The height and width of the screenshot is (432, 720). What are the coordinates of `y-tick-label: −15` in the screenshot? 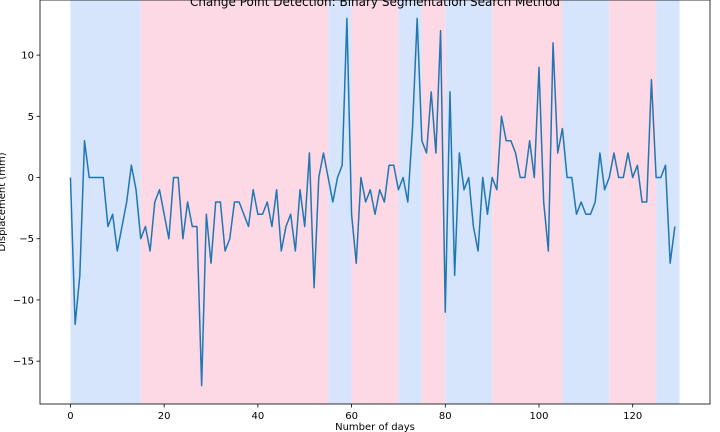 It's located at (23, 362).